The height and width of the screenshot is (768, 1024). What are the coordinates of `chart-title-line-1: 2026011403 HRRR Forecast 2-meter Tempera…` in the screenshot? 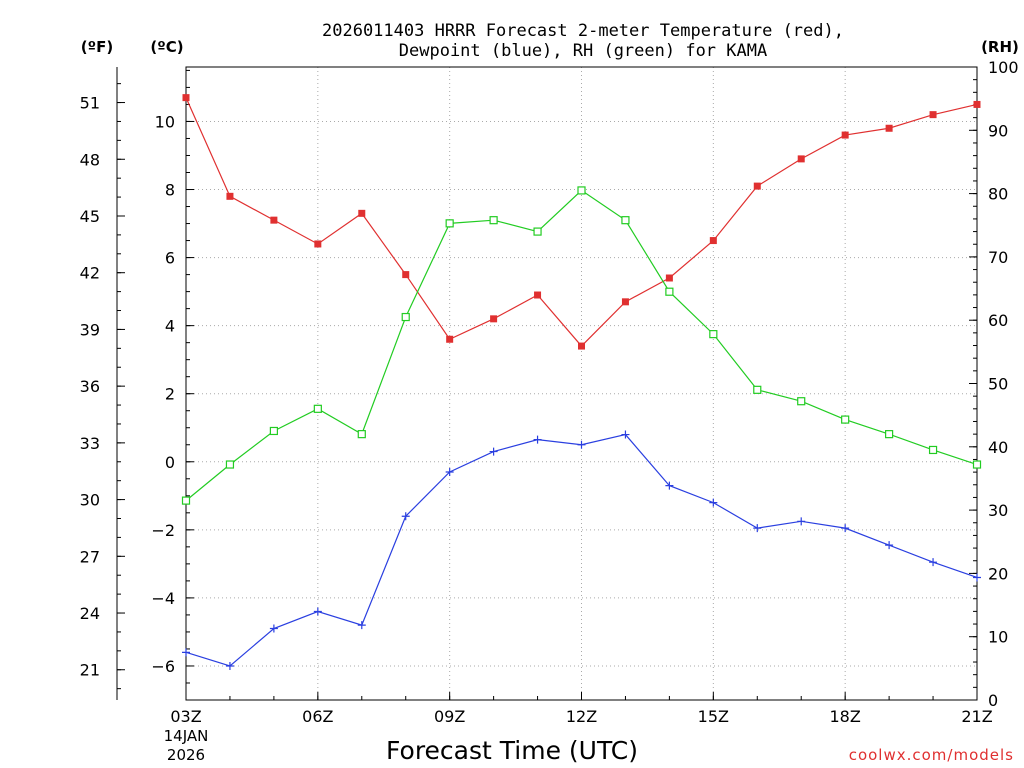 It's located at (583, 31).